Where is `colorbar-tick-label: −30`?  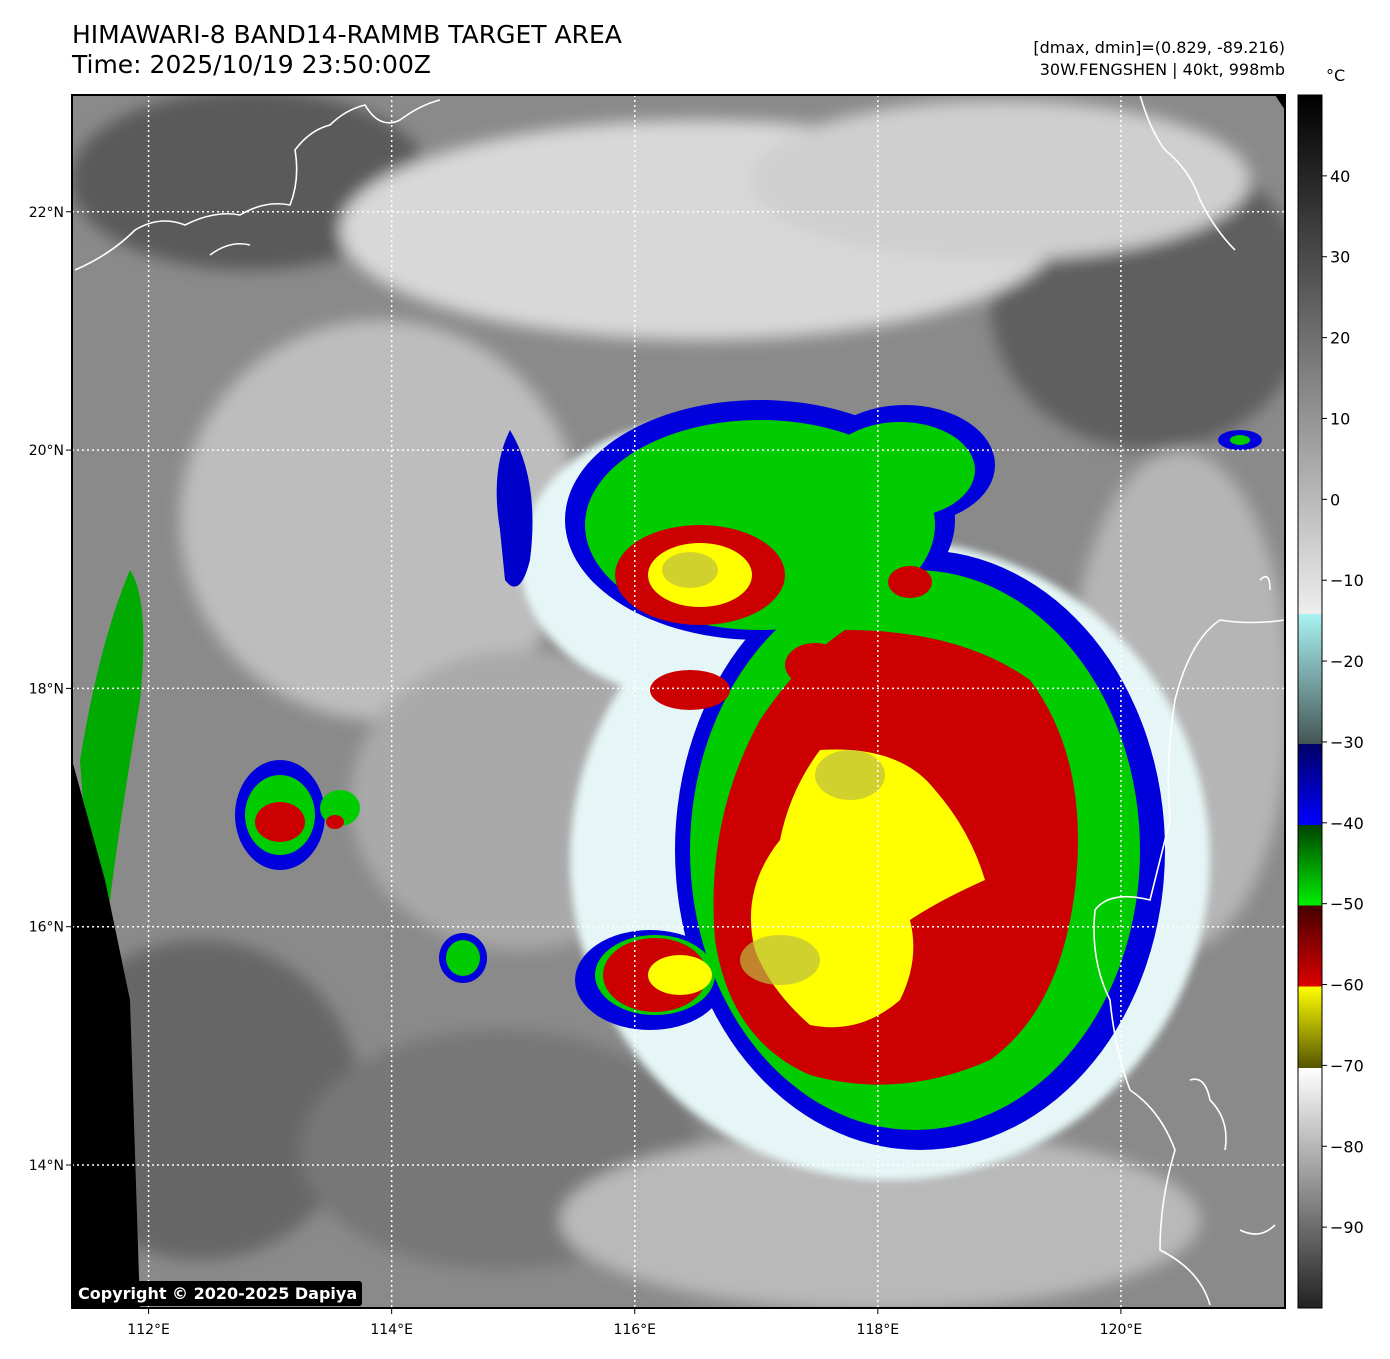 colorbar-tick-label: −30 is located at coordinates (1347, 742).